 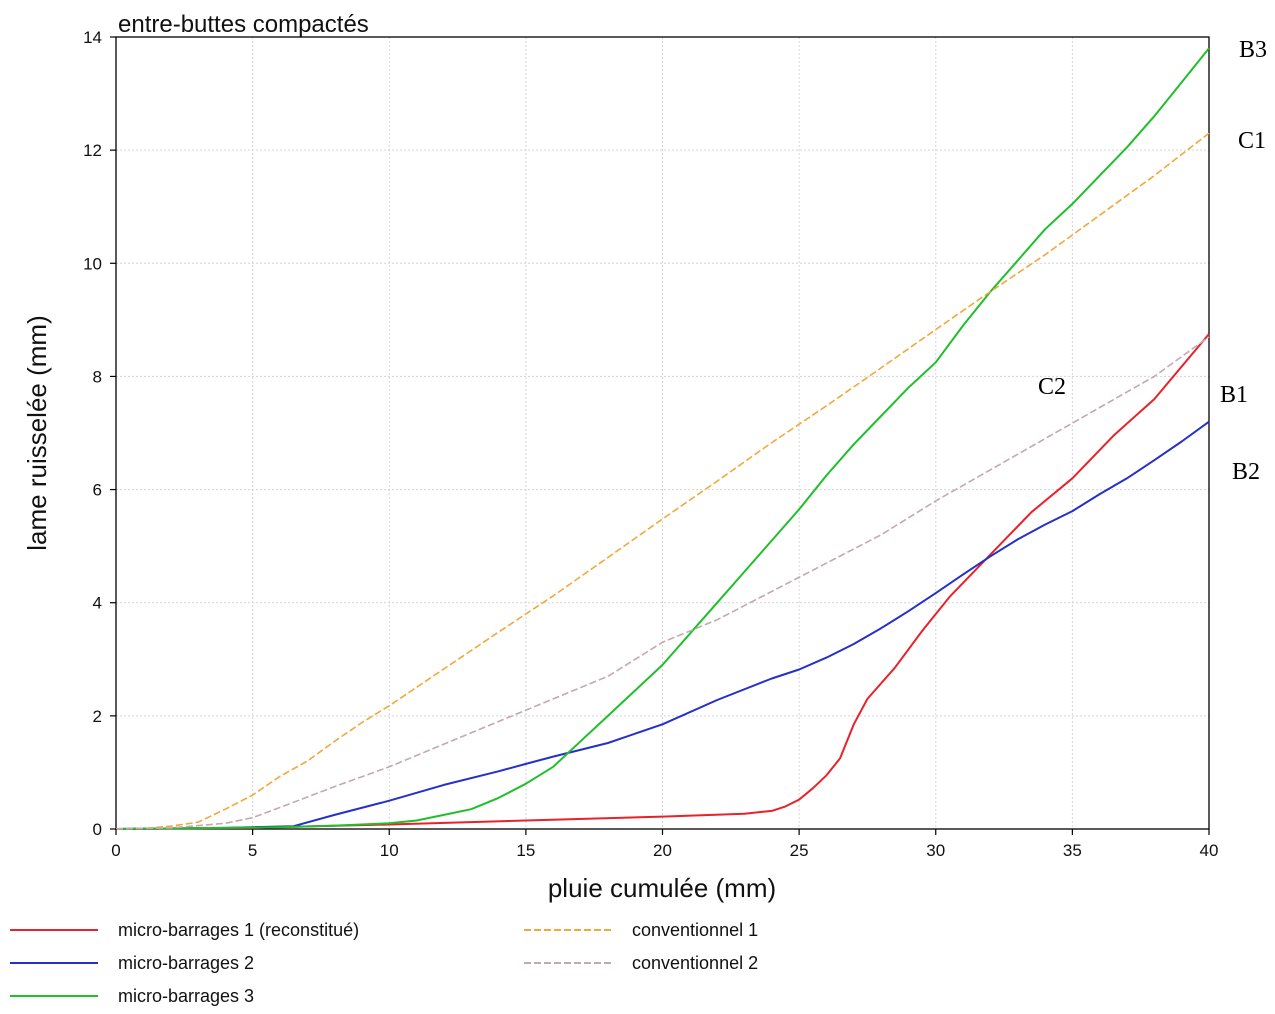 What do you see at coordinates (1234, 395) in the screenshot?
I see `end-label-b1: B1` at bounding box center [1234, 395].